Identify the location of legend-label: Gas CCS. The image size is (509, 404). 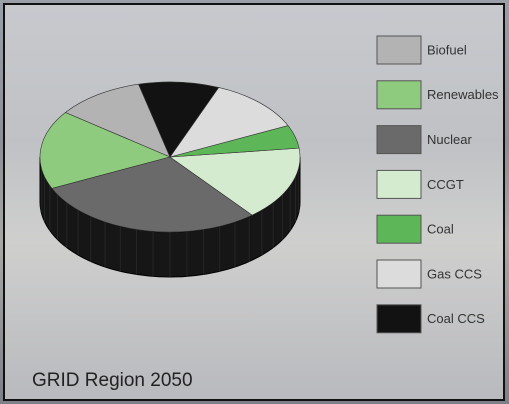
(454, 273).